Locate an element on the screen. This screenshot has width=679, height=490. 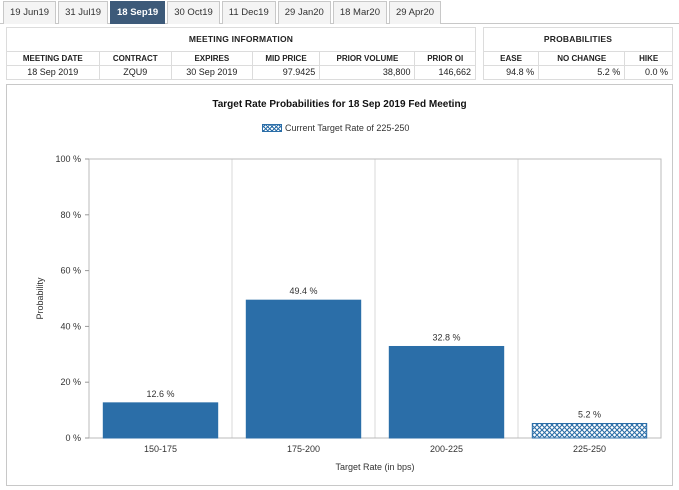
tab-11-dec19: 11 Dec19 is located at coordinates (248, 12).